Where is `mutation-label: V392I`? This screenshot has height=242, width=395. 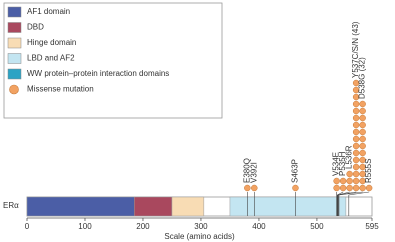
mutation-label: V392I is located at coordinates (253, 172).